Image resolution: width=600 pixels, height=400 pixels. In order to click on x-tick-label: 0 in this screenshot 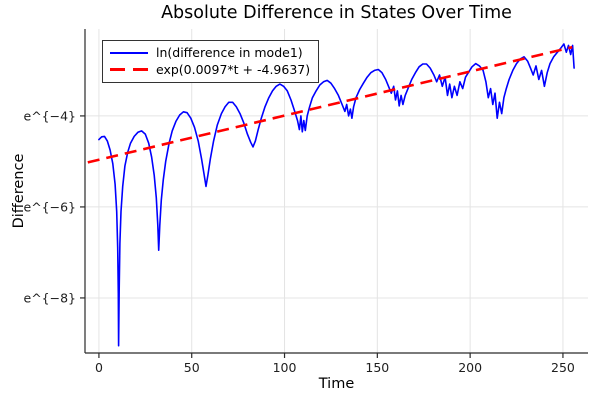, I will do `click(99, 367)`.